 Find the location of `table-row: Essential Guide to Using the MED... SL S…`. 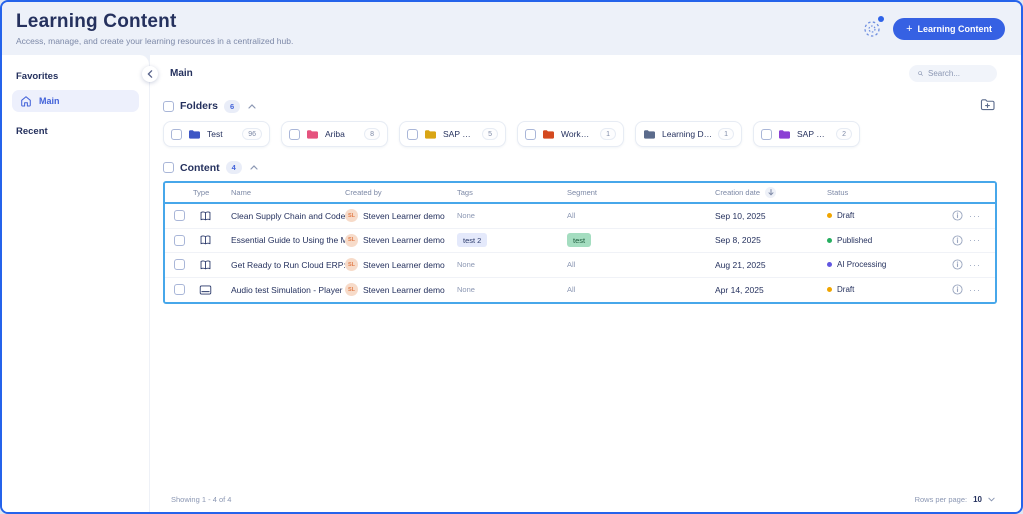

table-row: Essential Guide to Using the MED... SL S… is located at coordinates (580, 240).